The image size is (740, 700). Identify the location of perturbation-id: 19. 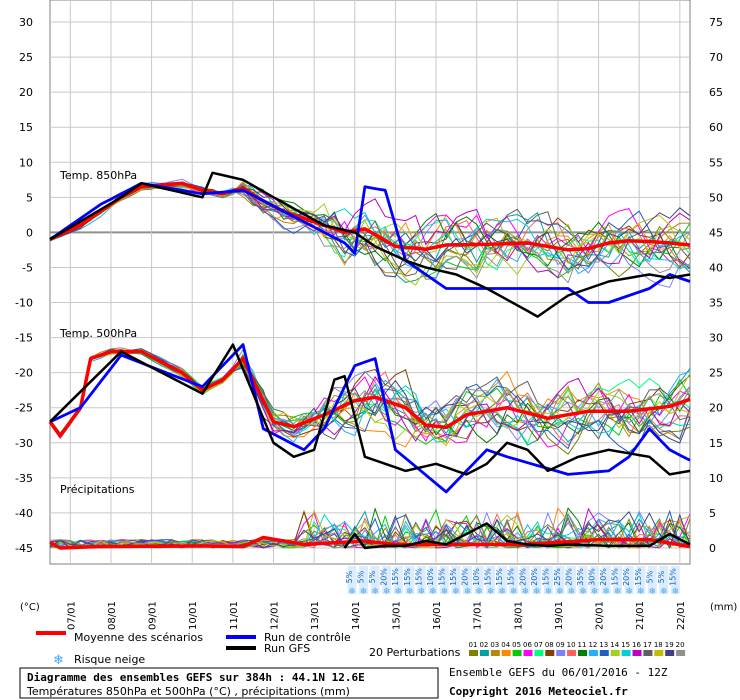
(669, 645).